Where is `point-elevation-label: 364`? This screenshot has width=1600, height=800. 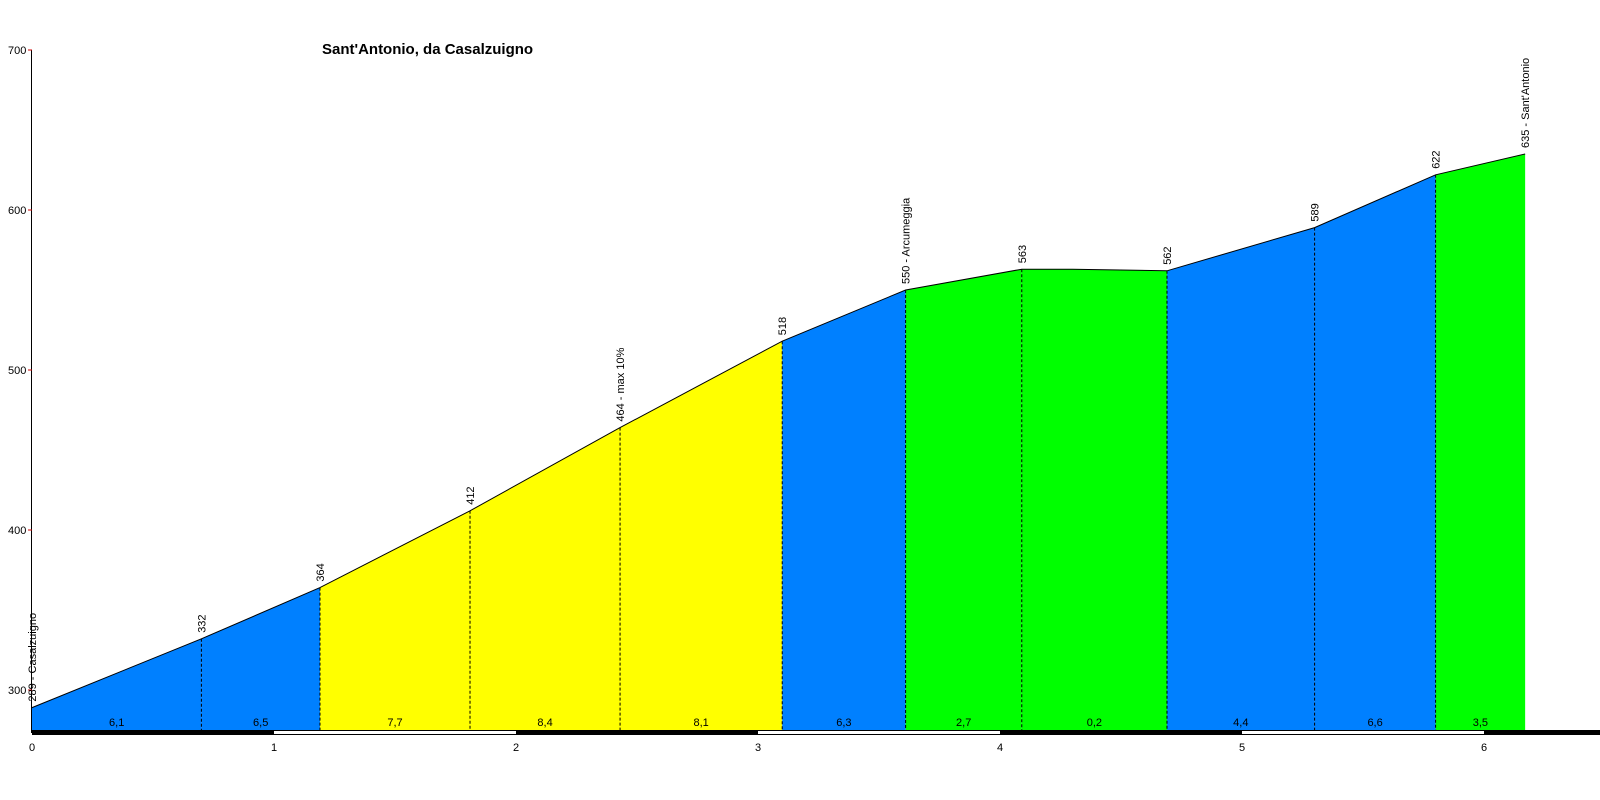
point-elevation-label: 364 is located at coordinates (321, 572).